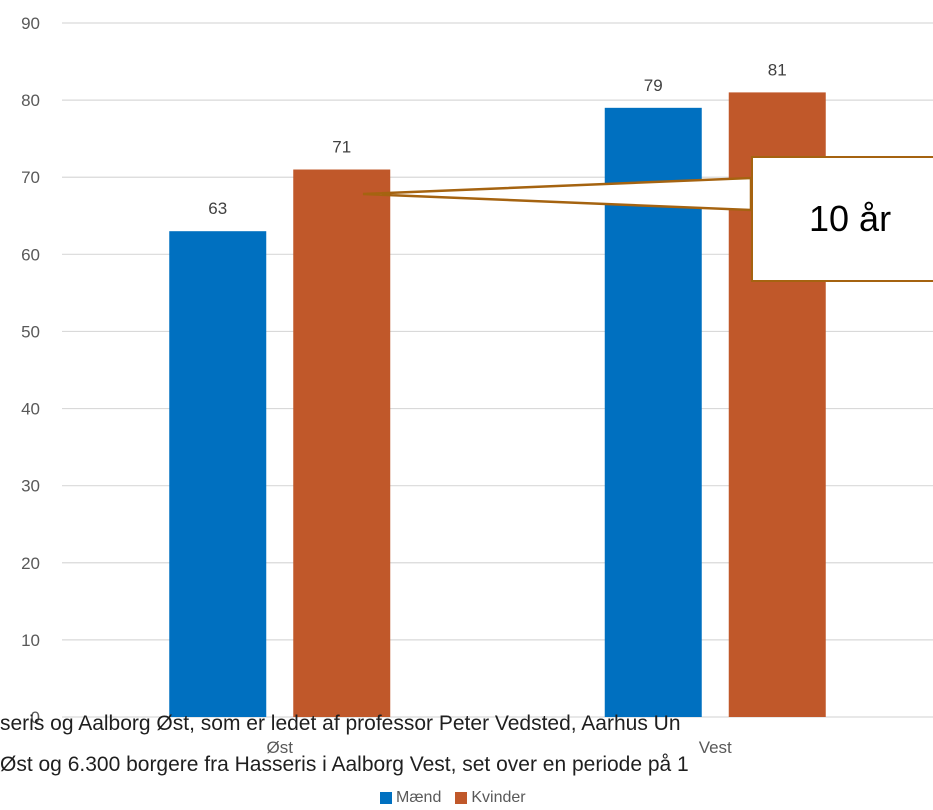  I want to click on y-tick-label: 90, so click(30, 23).